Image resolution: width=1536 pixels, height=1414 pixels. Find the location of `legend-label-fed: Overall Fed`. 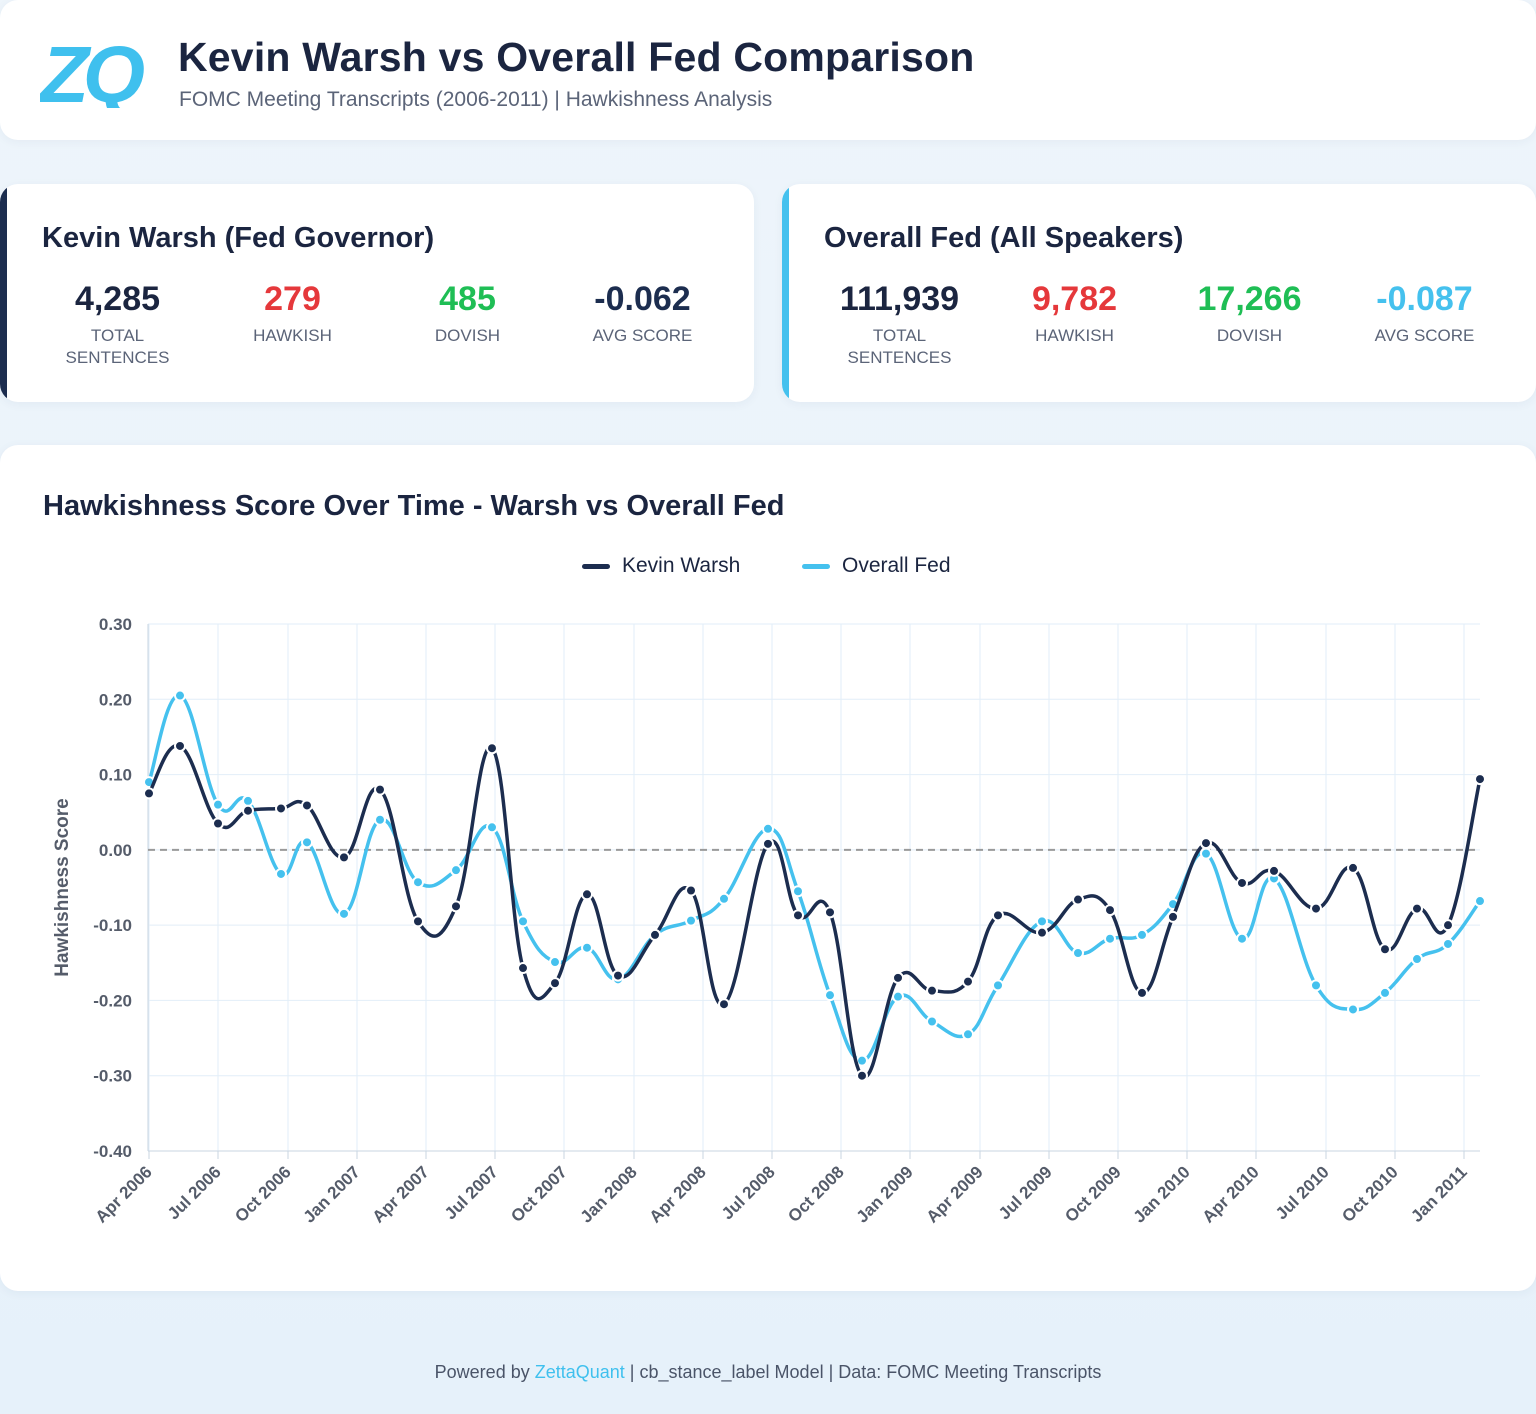

legend-label-fed: Overall Fed is located at coordinates (896, 565).